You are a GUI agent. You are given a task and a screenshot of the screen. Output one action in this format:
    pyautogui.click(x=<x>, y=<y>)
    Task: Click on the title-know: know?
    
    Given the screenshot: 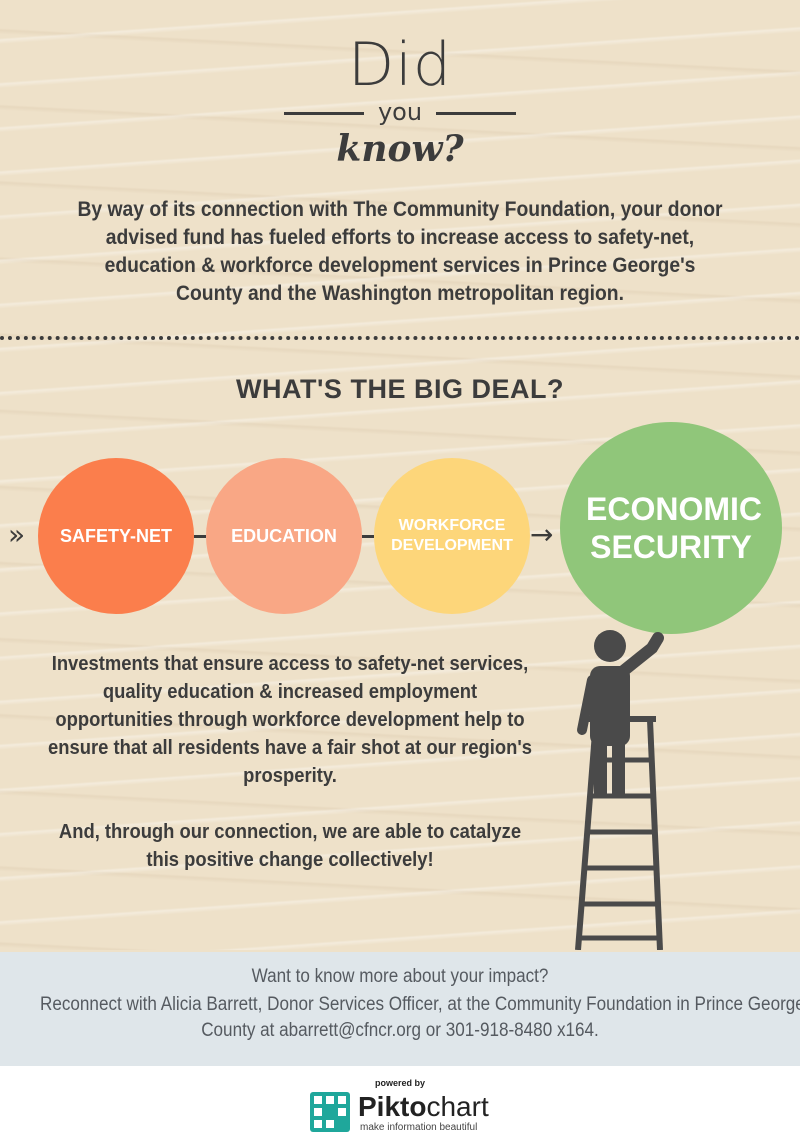 What is the action you would take?
    pyautogui.click(x=400, y=149)
    